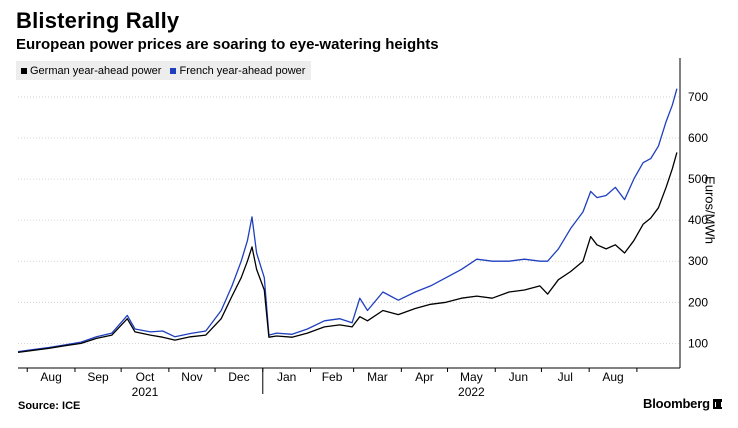  What do you see at coordinates (565, 377) in the screenshot?
I see `x-tick-label: Jul` at bounding box center [565, 377].